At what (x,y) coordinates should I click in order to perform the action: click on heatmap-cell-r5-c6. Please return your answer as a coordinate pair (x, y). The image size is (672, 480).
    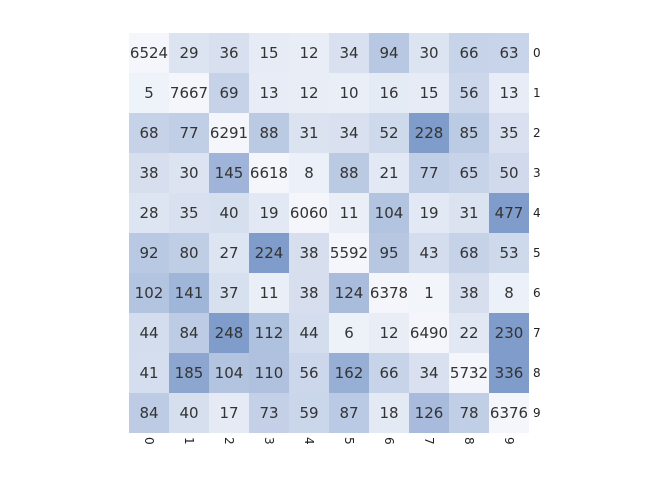
    Looking at the image, I should click on (389, 253).